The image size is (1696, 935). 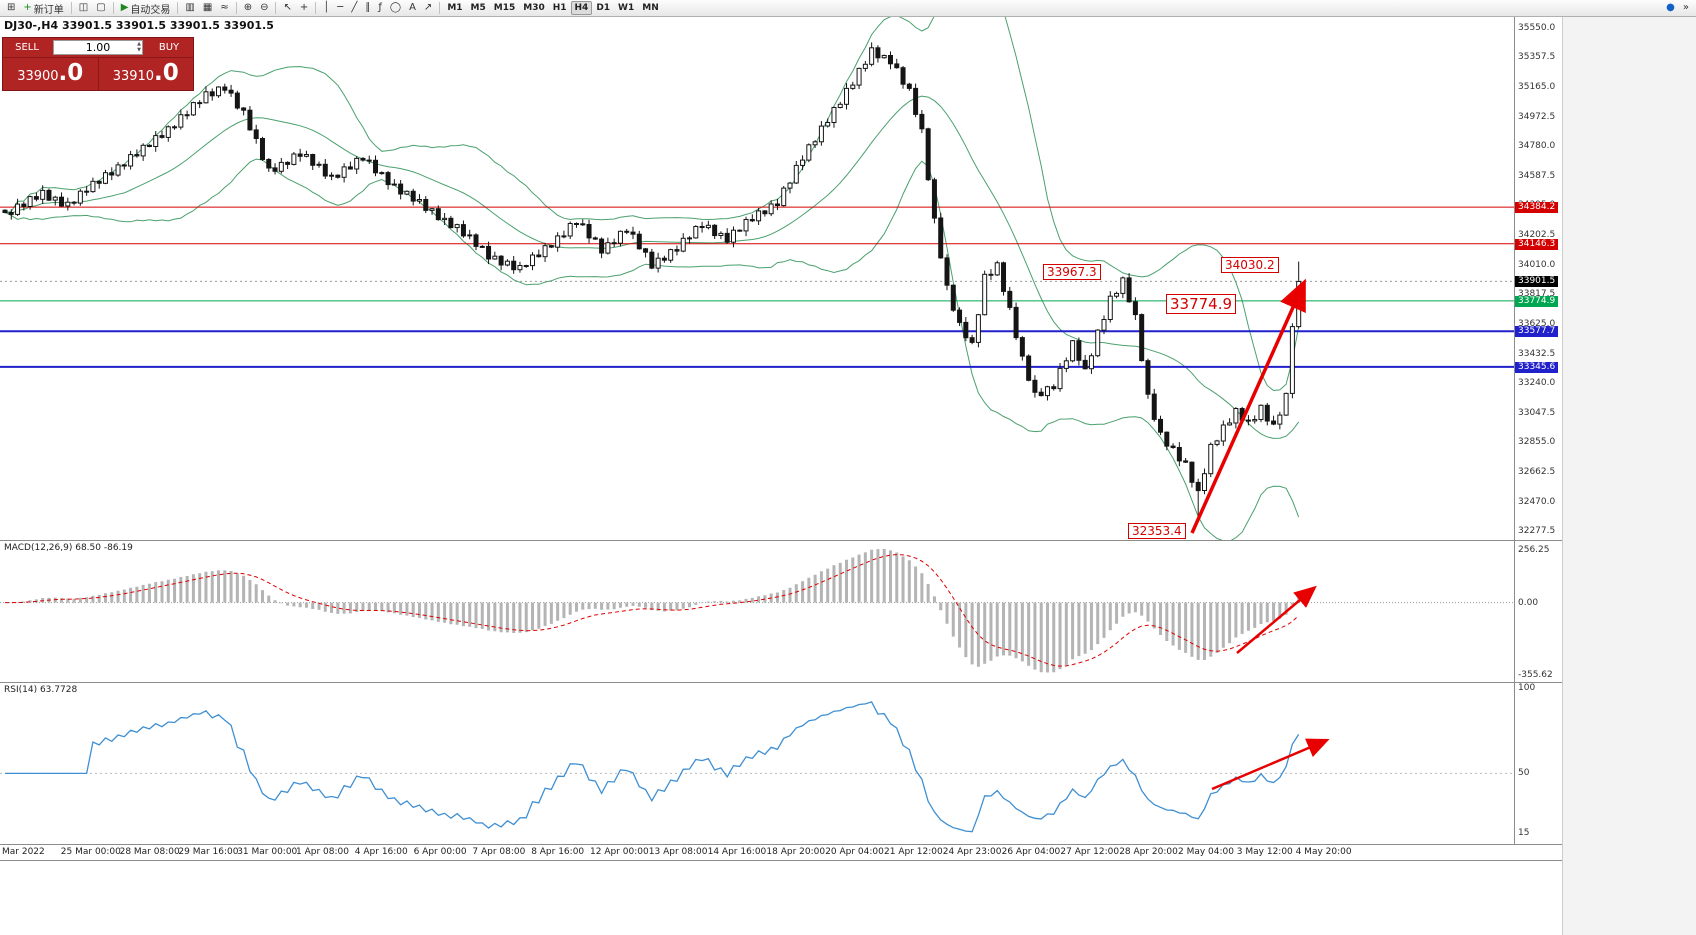 I want to click on toolbar-overflow-chevron: », so click(x=1686, y=8).